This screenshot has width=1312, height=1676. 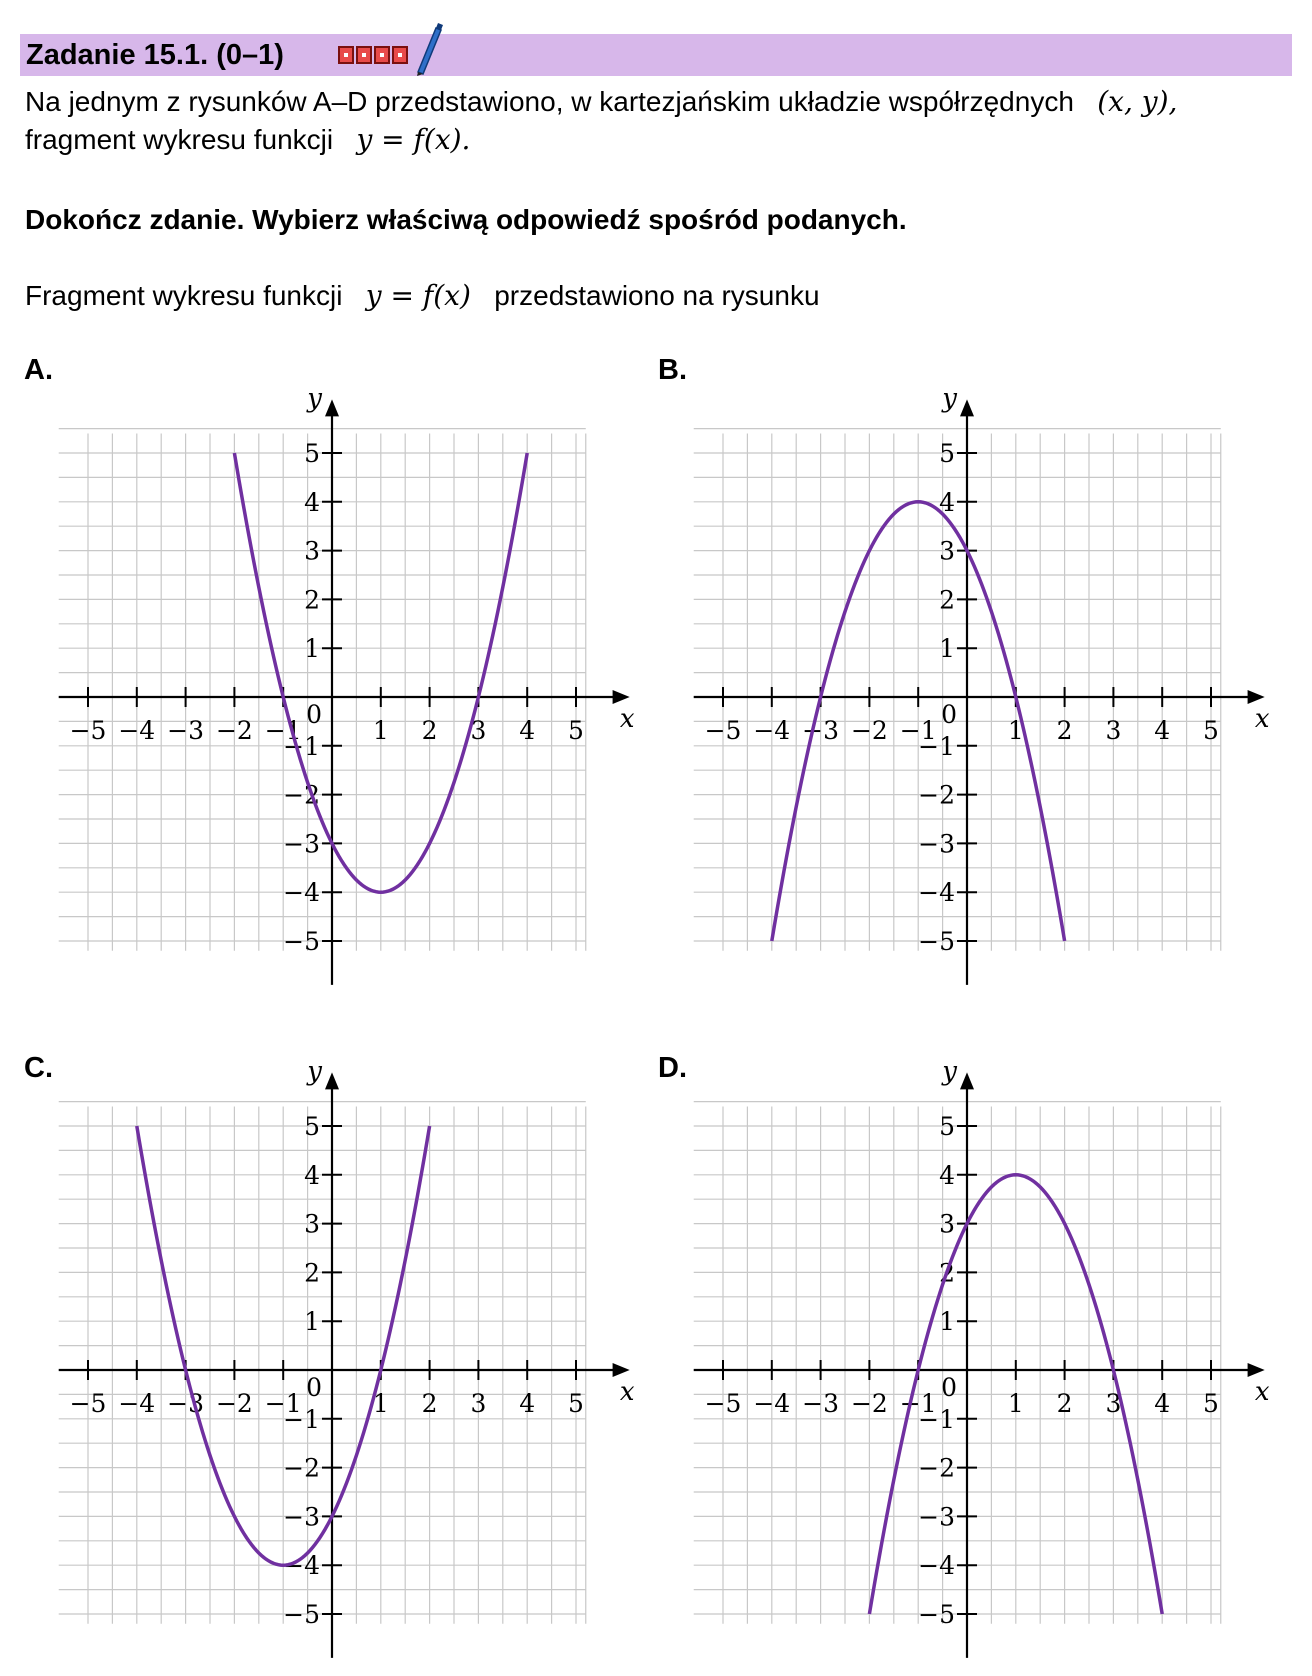 What do you see at coordinates (413, 139) in the screenshot?
I see `intro-math: y = f(x).` at bounding box center [413, 139].